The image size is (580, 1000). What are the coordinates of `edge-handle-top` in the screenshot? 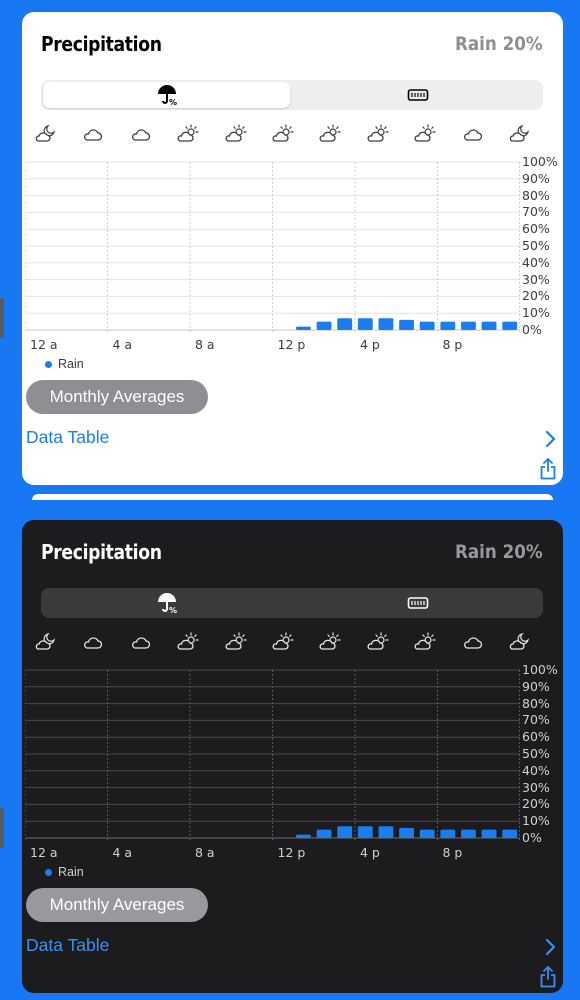 It's located at (2, 318).